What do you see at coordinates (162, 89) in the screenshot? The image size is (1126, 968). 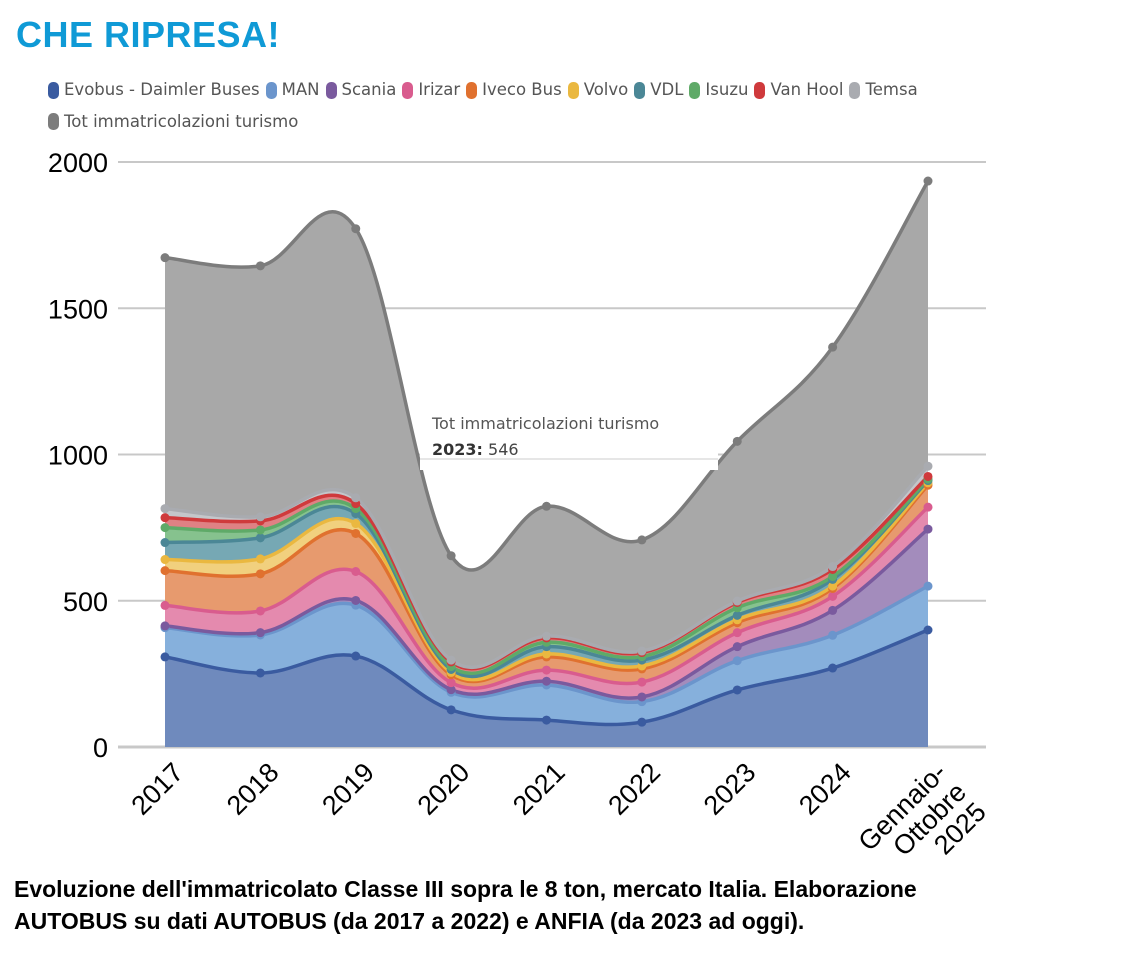 I see `legend-label: Evobus - Daimler Buses` at bounding box center [162, 89].